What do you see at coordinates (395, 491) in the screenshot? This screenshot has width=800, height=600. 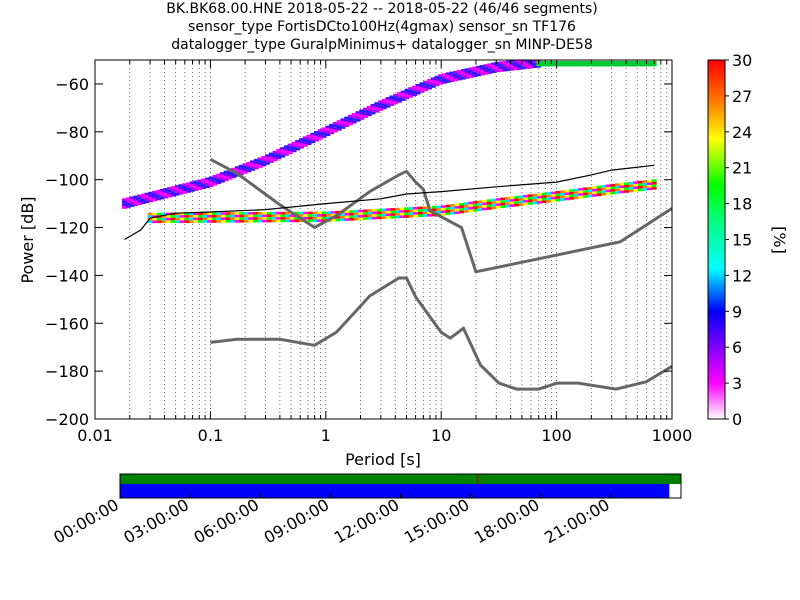 I see `timeline-bar-psd` at bounding box center [395, 491].